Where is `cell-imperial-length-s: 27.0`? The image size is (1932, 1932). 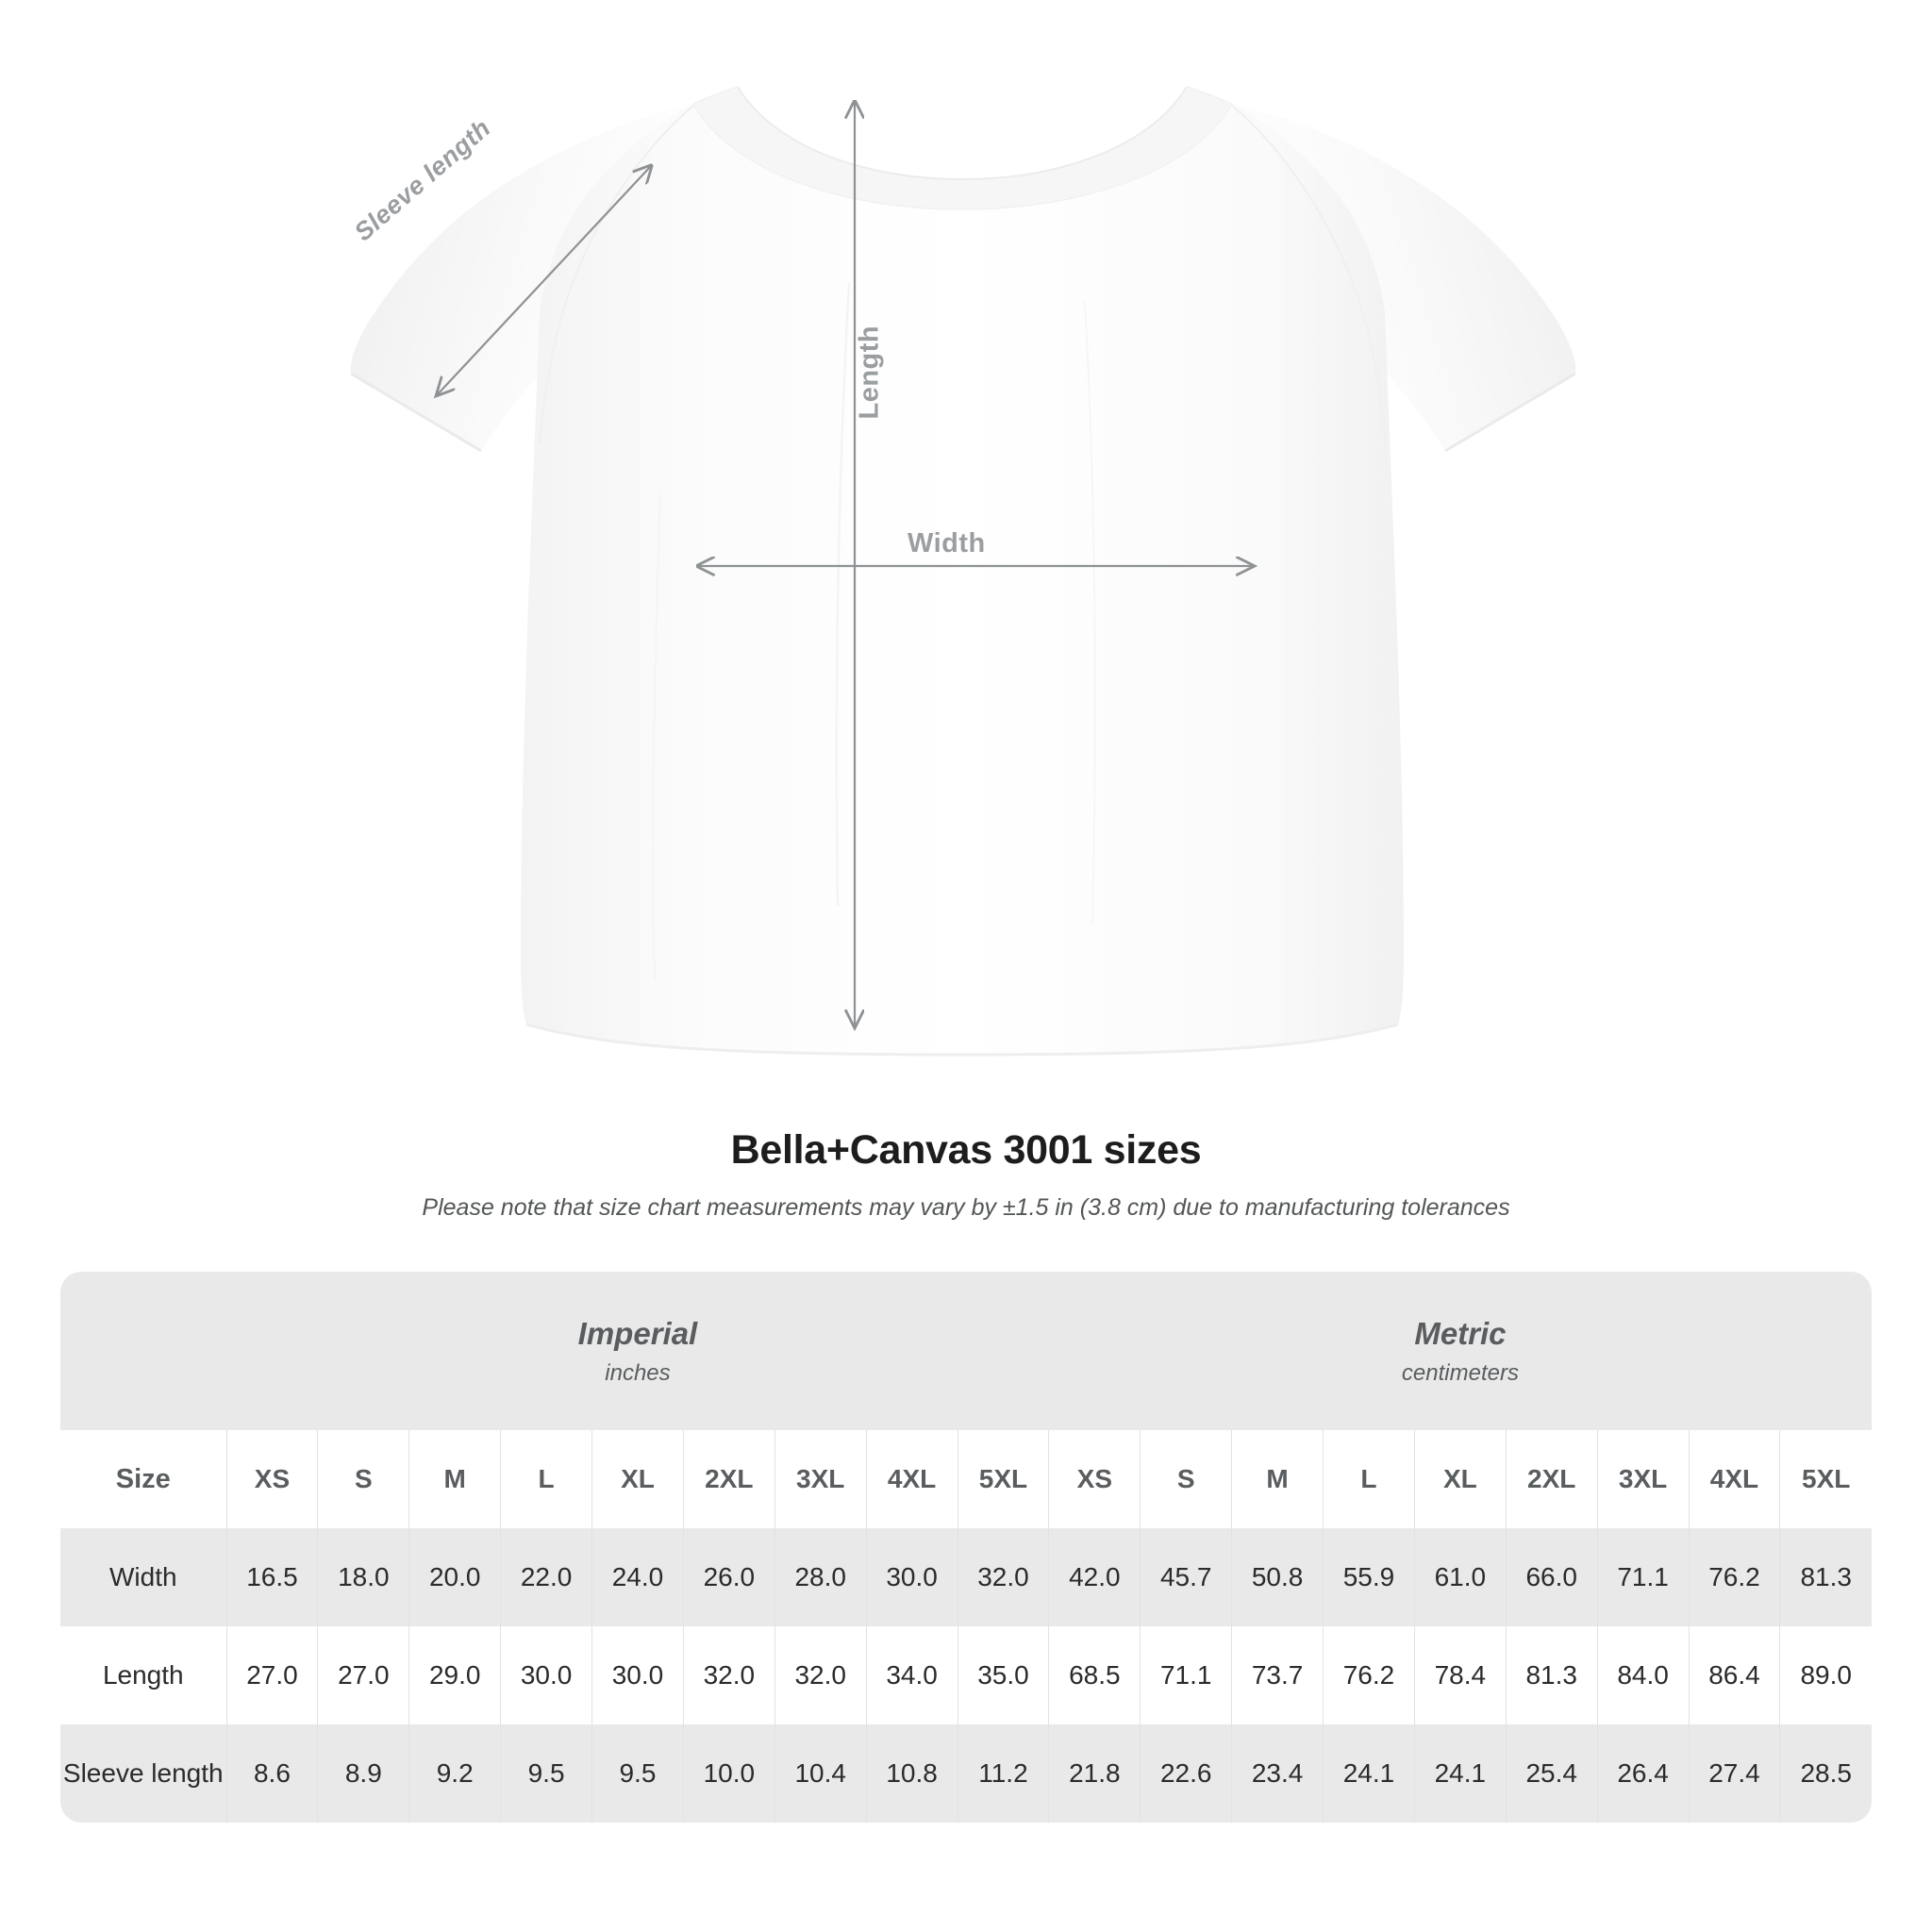
cell-imperial-length-s: 27.0 is located at coordinates (363, 1675).